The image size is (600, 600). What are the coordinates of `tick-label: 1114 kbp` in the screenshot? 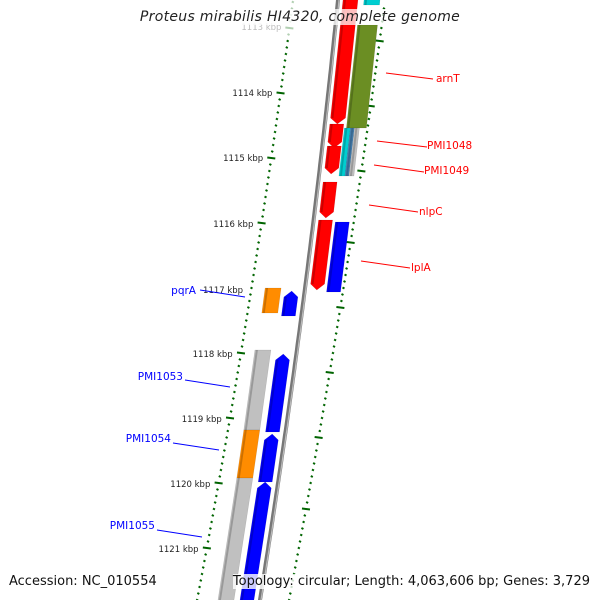 It's located at (252, 94).